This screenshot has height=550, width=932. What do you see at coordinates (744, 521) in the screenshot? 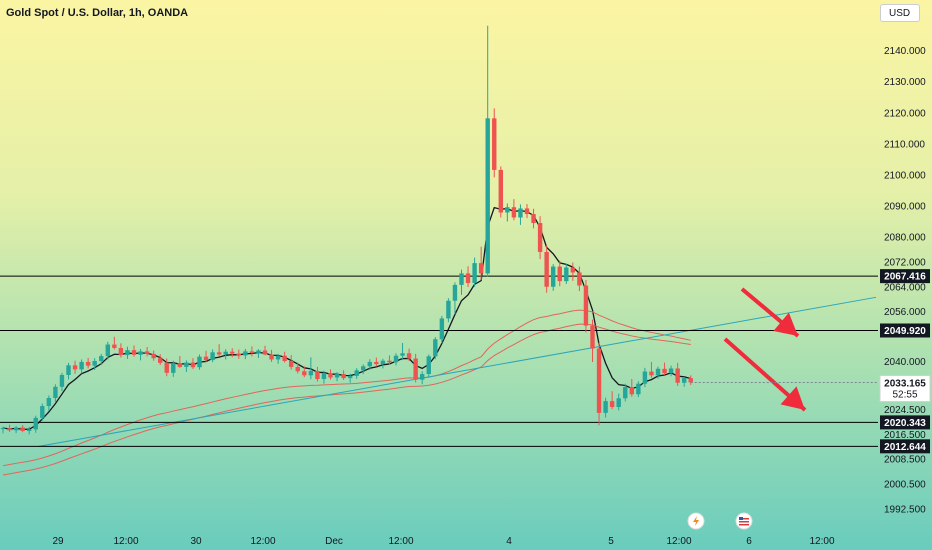
I see `us-flag-icon` at bounding box center [744, 521].